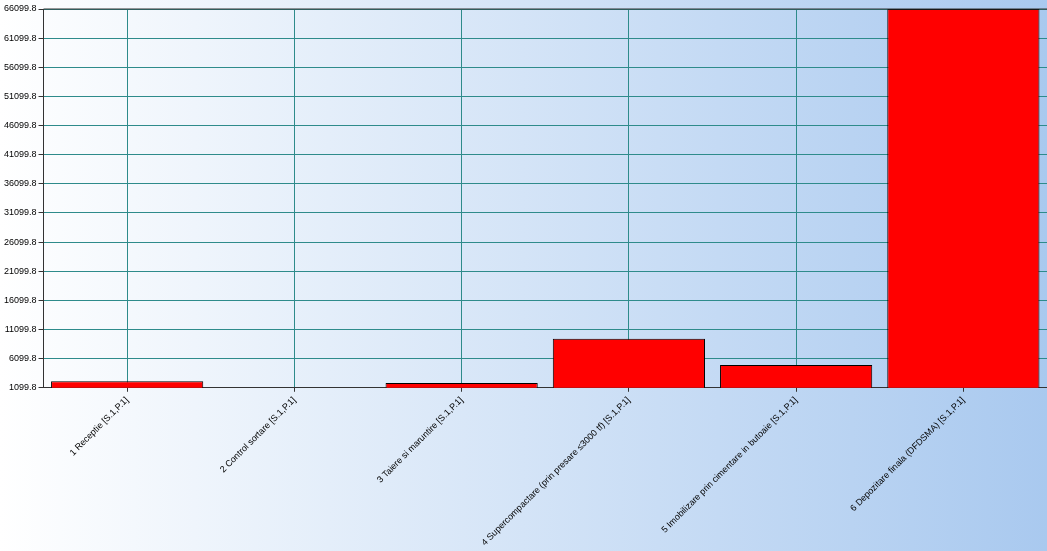 The width and height of the screenshot is (1047, 551). What do you see at coordinates (20, 154) in the screenshot?
I see `y-tick-label: 41099.8` at bounding box center [20, 154].